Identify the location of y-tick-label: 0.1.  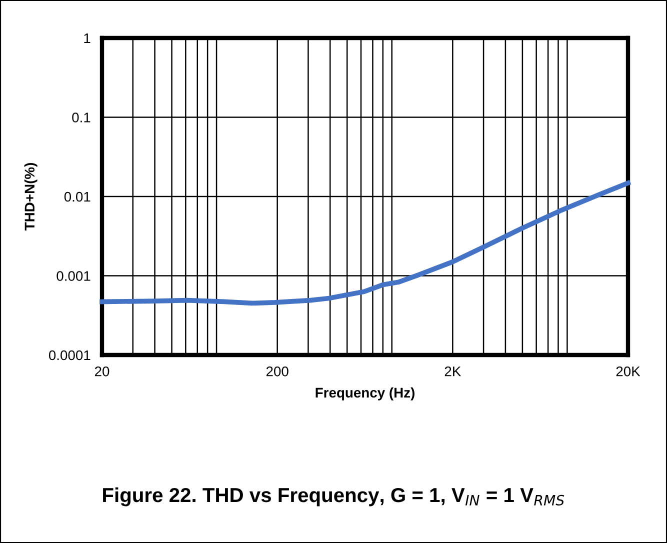
(81, 117).